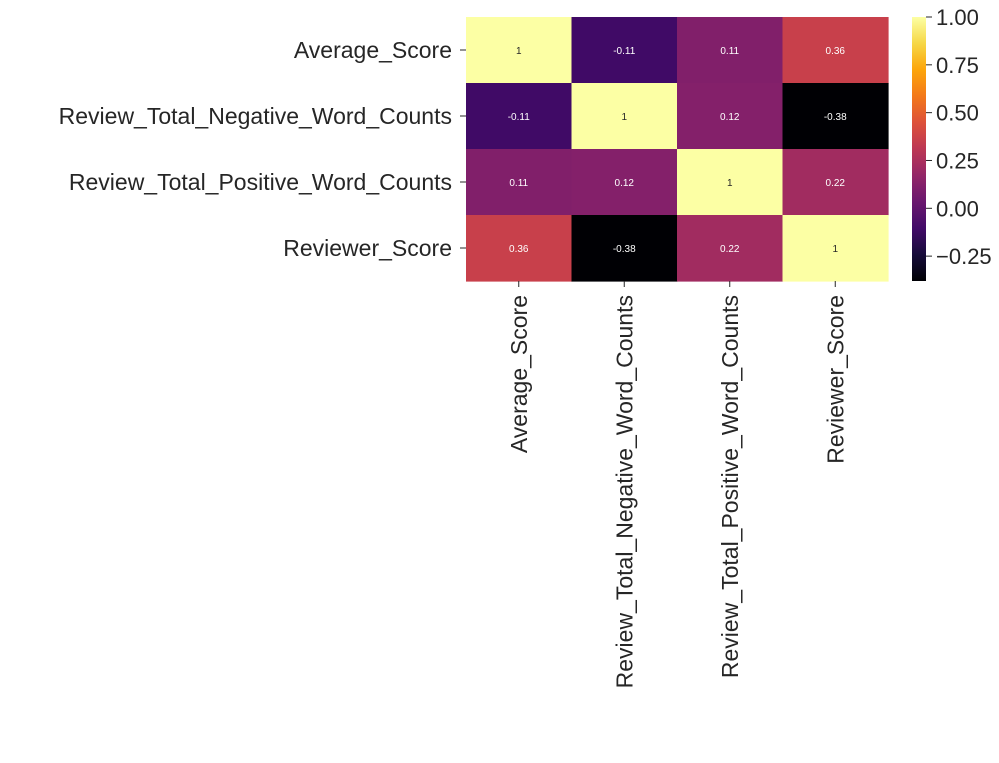 The width and height of the screenshot is (999, 763). I want to click on column-label: Reviewer_Score, so click(835, 379).